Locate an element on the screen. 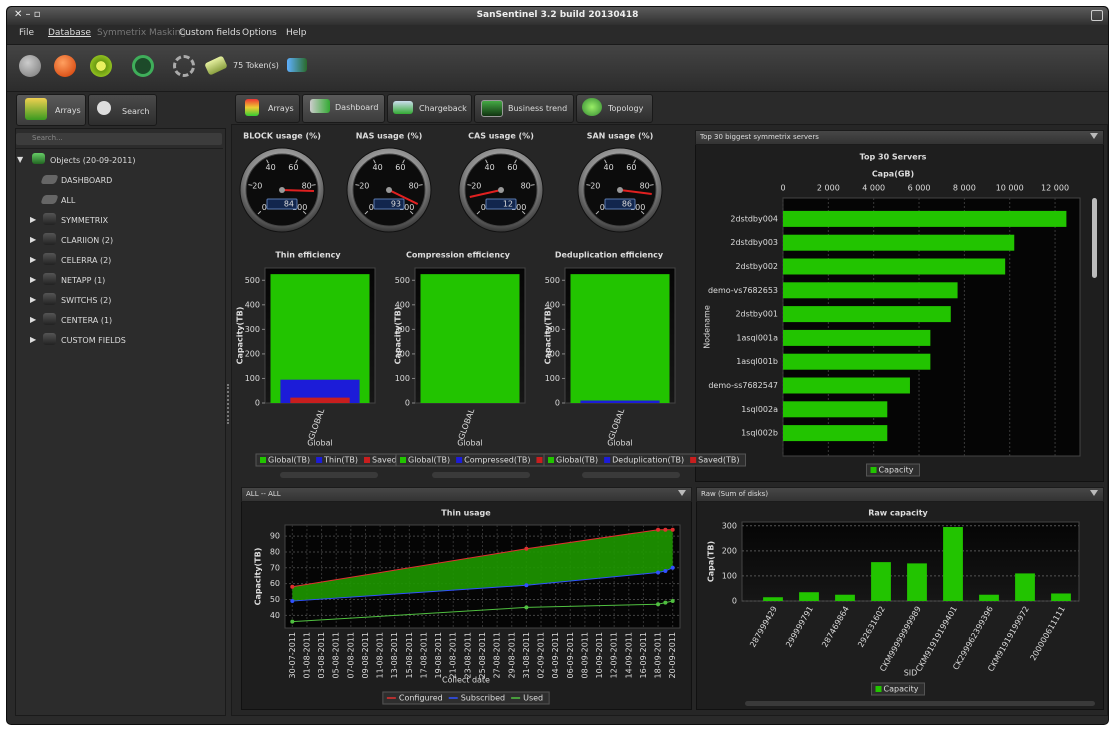  legend-label: Capacity is located at coordinates (896, 470).